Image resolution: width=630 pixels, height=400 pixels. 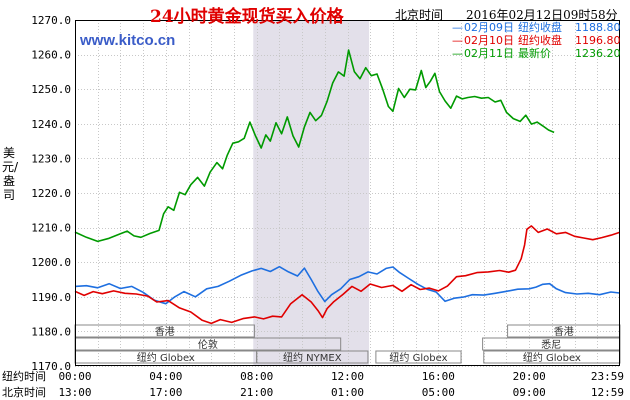 I want to click on update-datetime: 2016年02月12日09时58分, so click(x=542, y=15).